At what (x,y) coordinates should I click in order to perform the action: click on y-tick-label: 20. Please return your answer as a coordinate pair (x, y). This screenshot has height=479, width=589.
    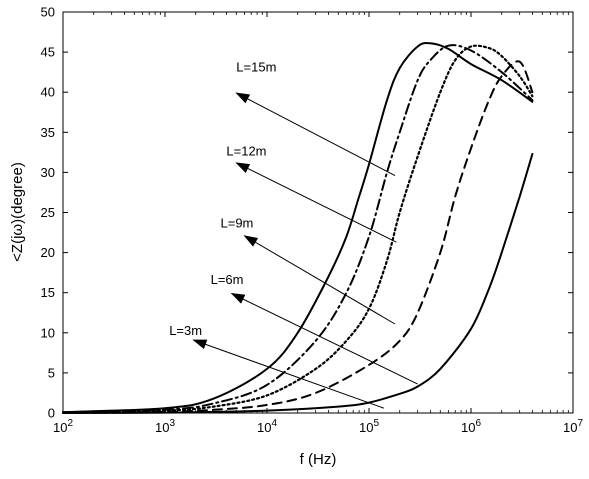
    Looking at the image, I should click on (48, 252).